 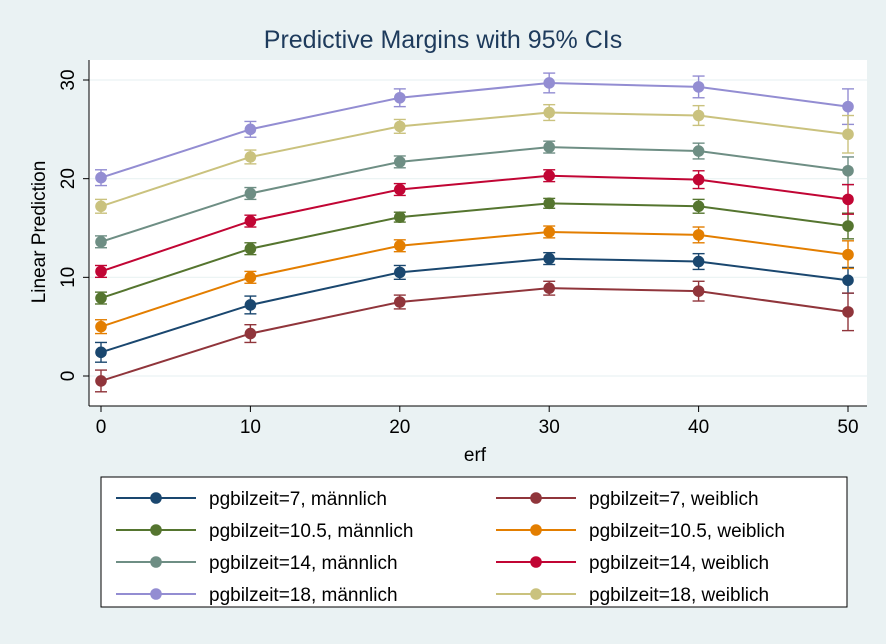 I want to click on legend-entry: pgbilzeit=14, weiblich, so click(x=632, y=563).